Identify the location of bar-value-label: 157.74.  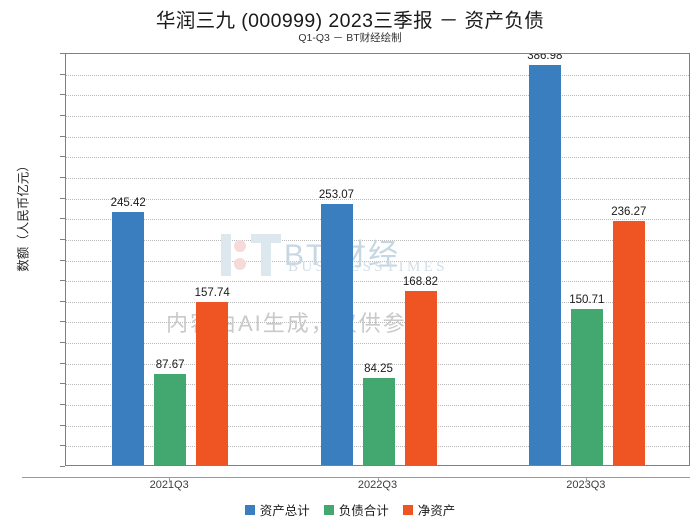
(212, 293).